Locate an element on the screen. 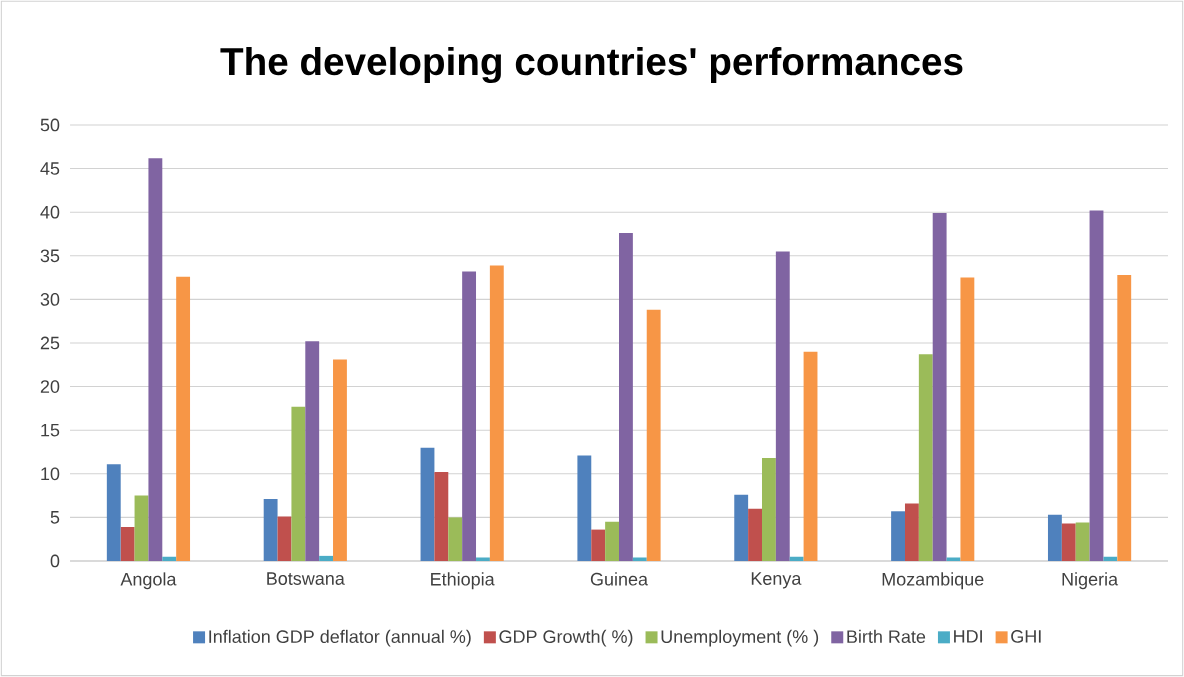  x-tick-label: Botswana is located at coordinates (306, 578).